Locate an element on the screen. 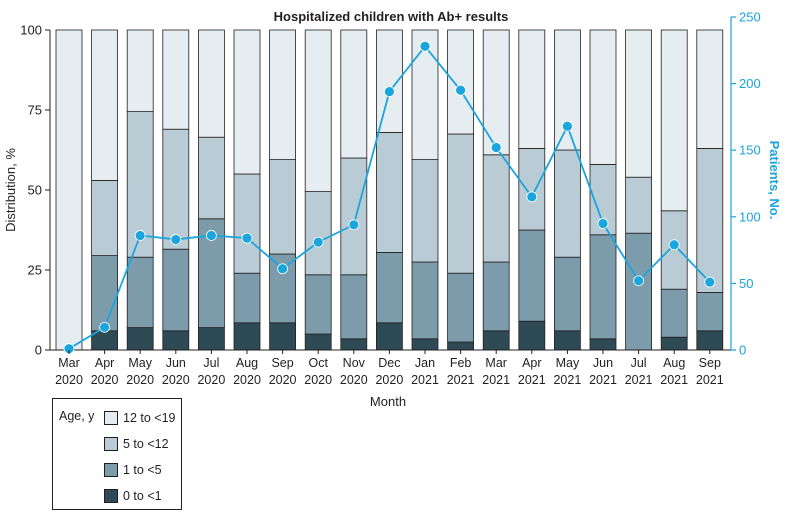 The image size is (795, 524). x-tick-label-month: Dec is located at coordinates (389, 363).